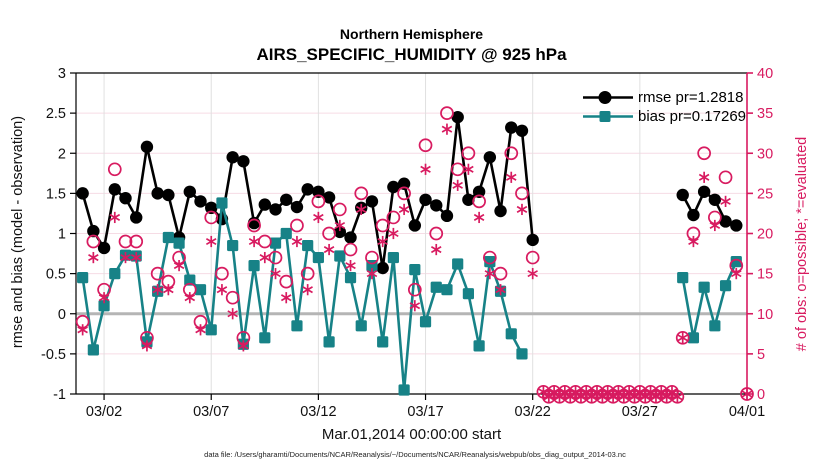  Describe the element at coordinates (765, 275) in the screenshot. I see `svg-text: 15` at that location.